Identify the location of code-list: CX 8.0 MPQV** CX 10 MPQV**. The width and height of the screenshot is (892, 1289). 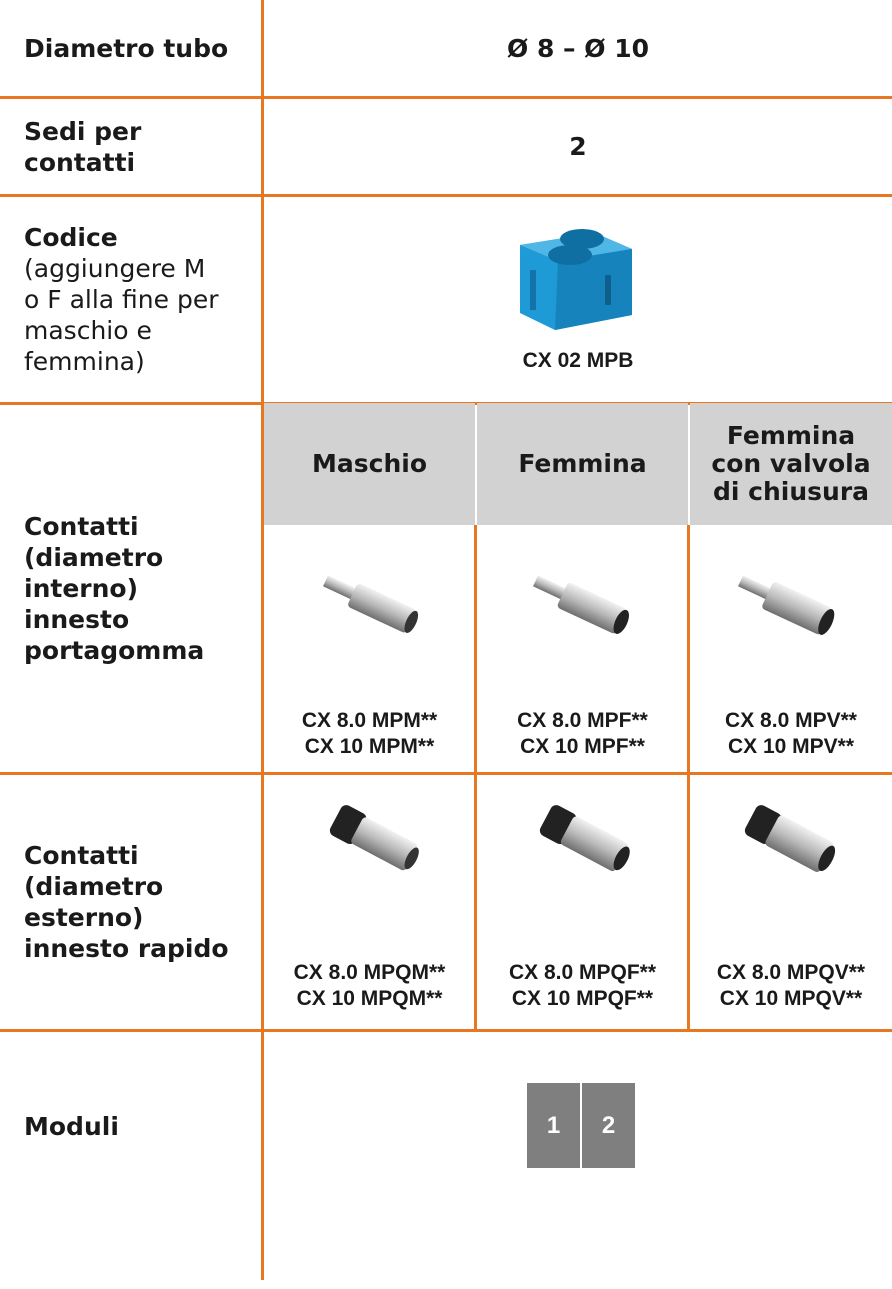
(791, 986).